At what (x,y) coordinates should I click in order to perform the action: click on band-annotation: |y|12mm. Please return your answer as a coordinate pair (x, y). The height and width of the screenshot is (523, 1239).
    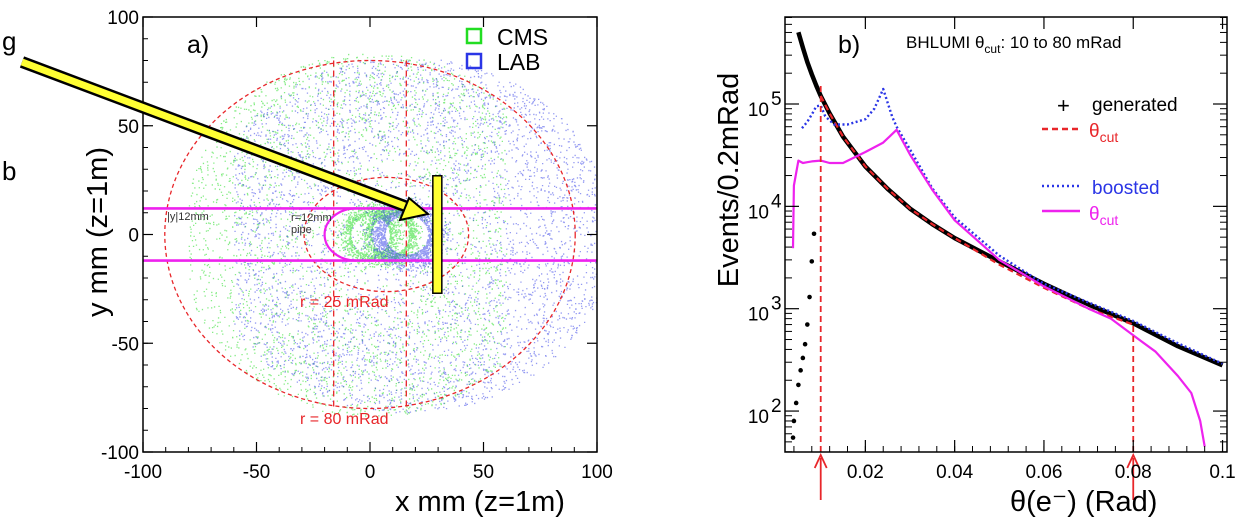
    Looking at the image, I should click on (188, 217).